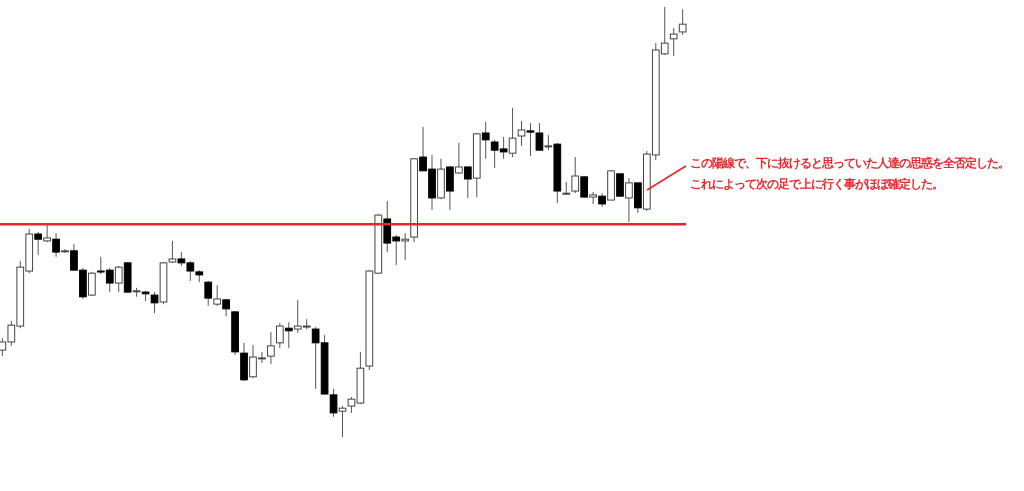  Describe the element at coordinates (816, 184) in the screenshot. I see `text: これによって次の足で上に行く事がほぼ確定した。` at that location.